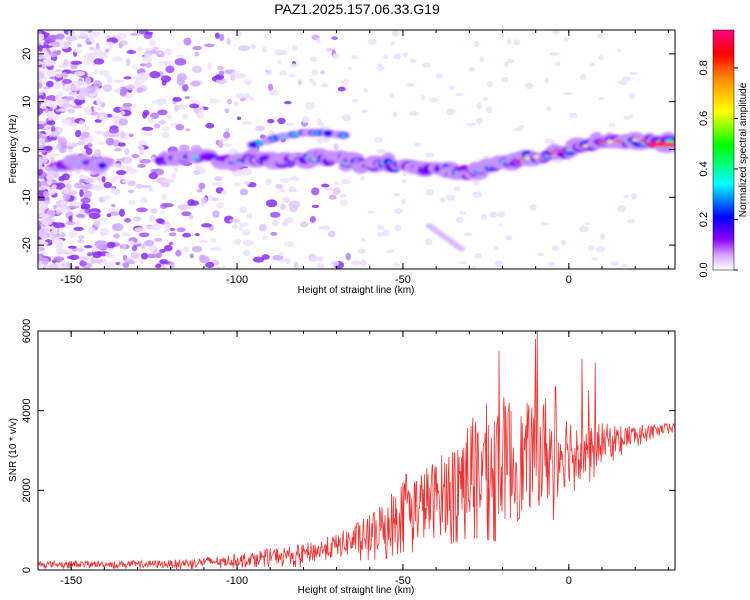 The height and width of the screenshot is (600, 750). What do you see at coordinates (27, 197) in the screenshot?
I see `y-tick-label: -10` at bounding box center [27, 197].